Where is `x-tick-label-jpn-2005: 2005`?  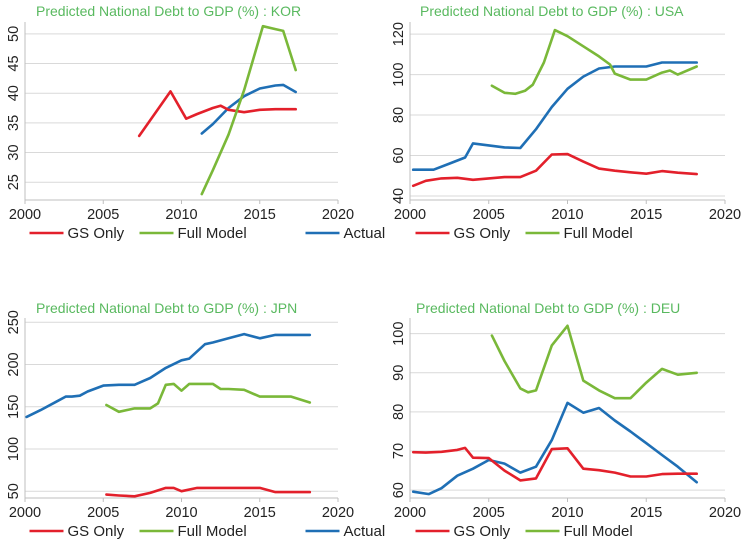 x-tick-label-jpn-2005: 2005 is located at coordinates (103, 513).